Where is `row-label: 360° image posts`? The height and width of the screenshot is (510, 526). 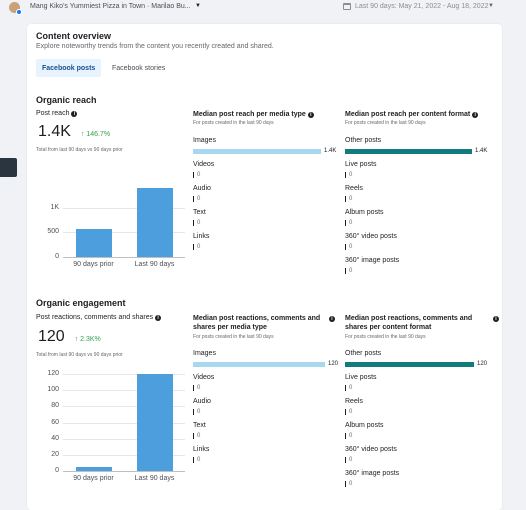 row-label: 360° image posts is located at coordinates (372, 260).